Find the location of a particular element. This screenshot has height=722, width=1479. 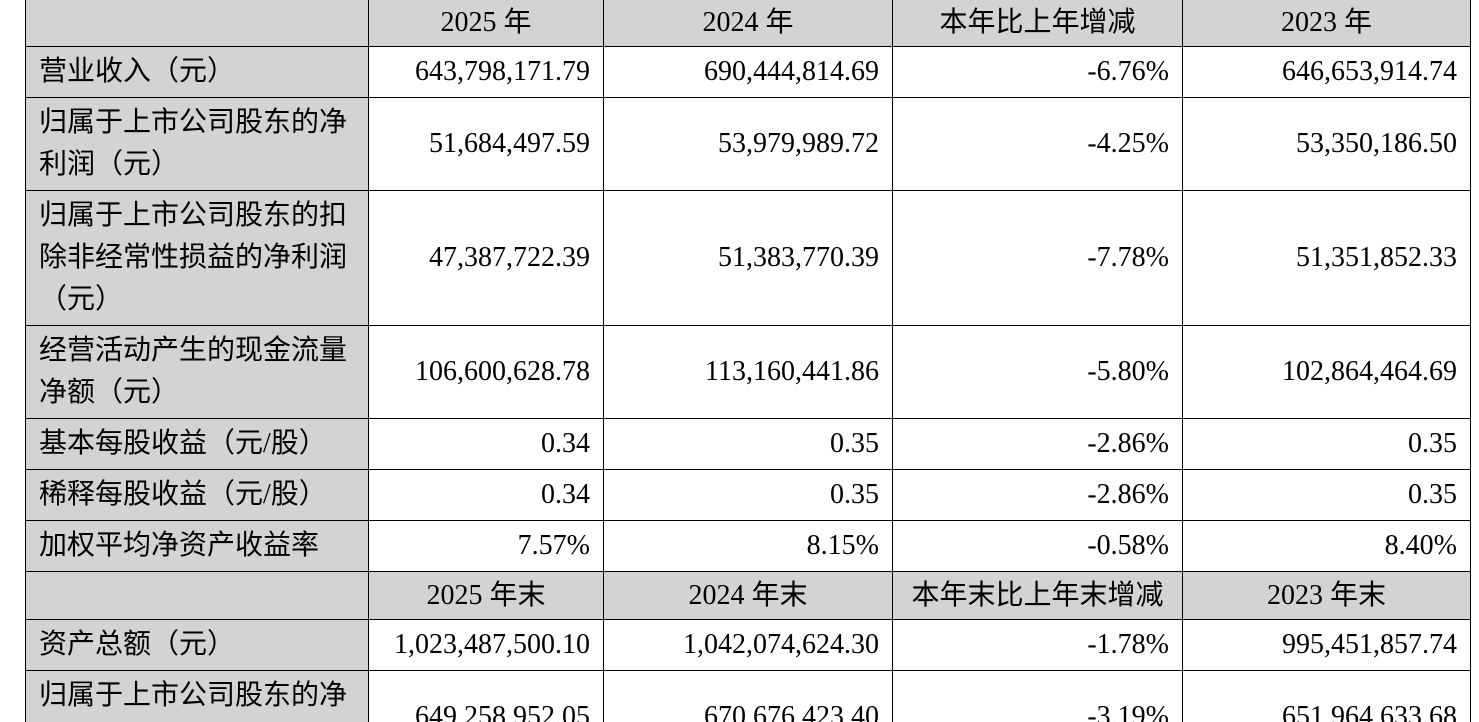

cell-value: -0.58% is located at coordinates (1037, 546).